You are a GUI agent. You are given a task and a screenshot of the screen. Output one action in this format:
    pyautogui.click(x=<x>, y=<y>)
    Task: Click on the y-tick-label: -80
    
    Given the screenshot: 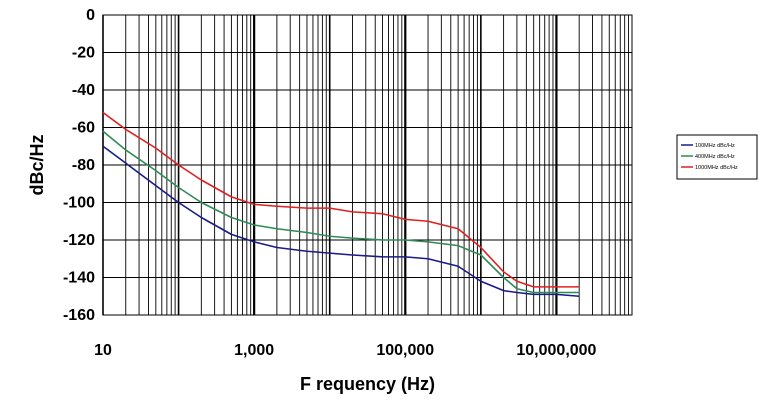 What is the action you would take?
    pyautogui.click(x=83, y=165)
    